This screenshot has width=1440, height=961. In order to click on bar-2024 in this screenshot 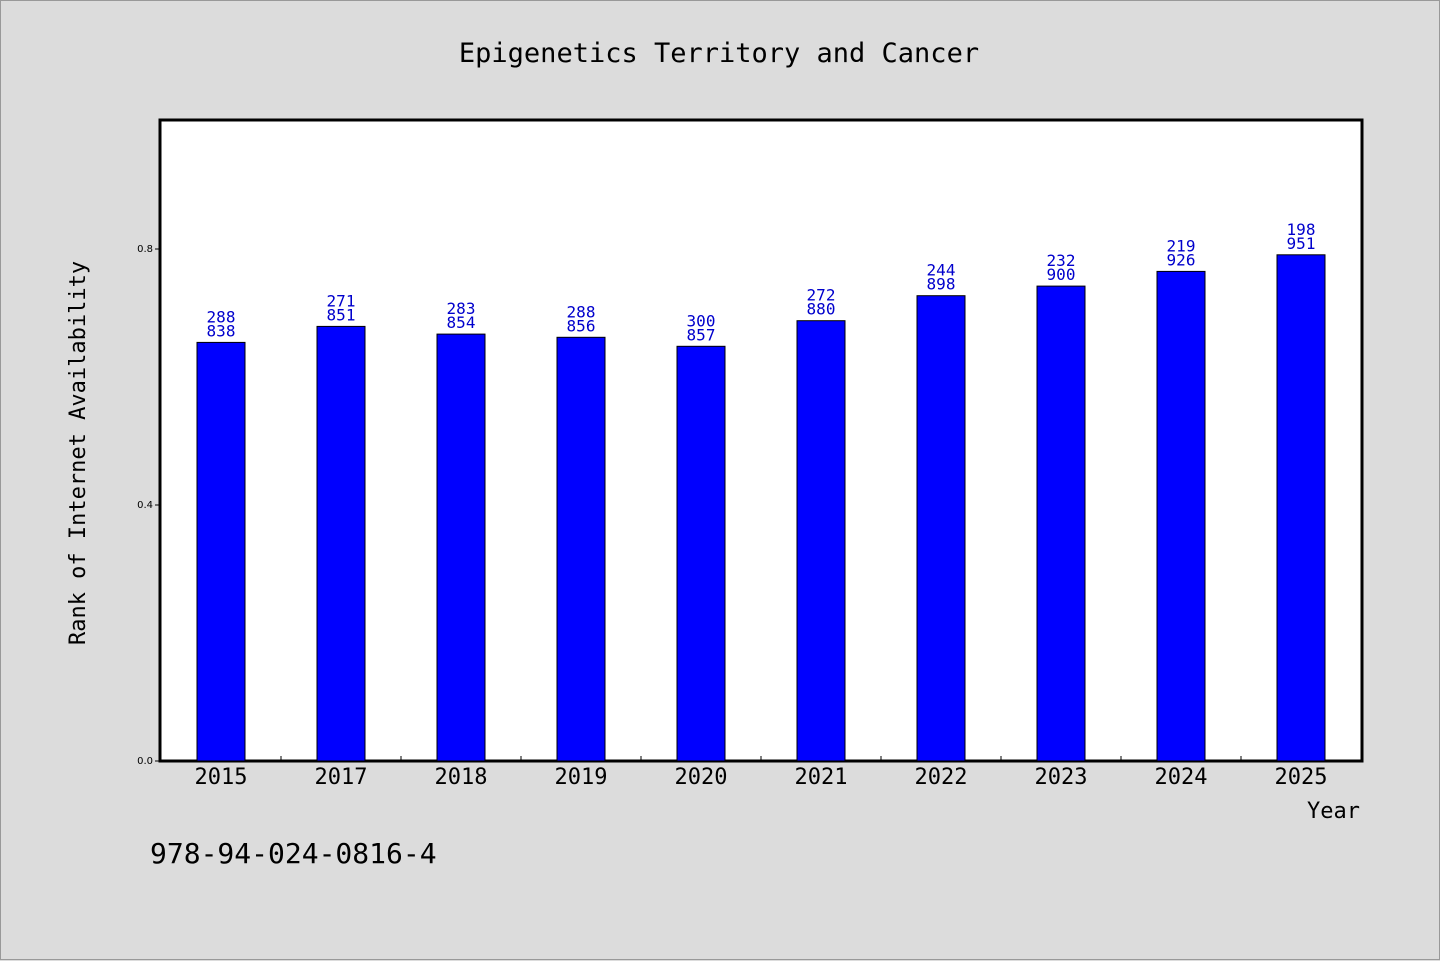, I will do `click(1181, 516)`.